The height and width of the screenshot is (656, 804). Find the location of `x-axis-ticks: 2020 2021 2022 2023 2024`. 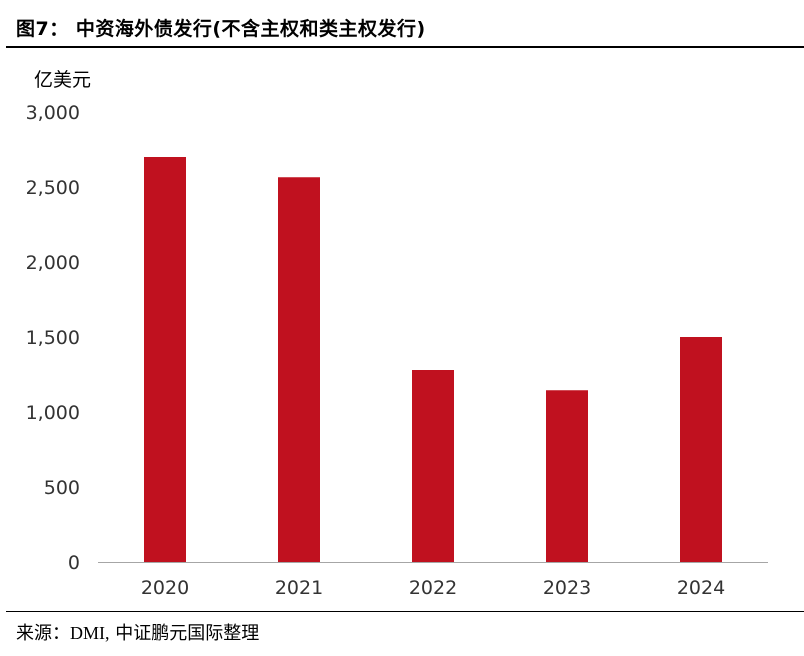

x-axis-ticks: 2020 2021 2022 2023 2024 is located at coordinates (433, 588).